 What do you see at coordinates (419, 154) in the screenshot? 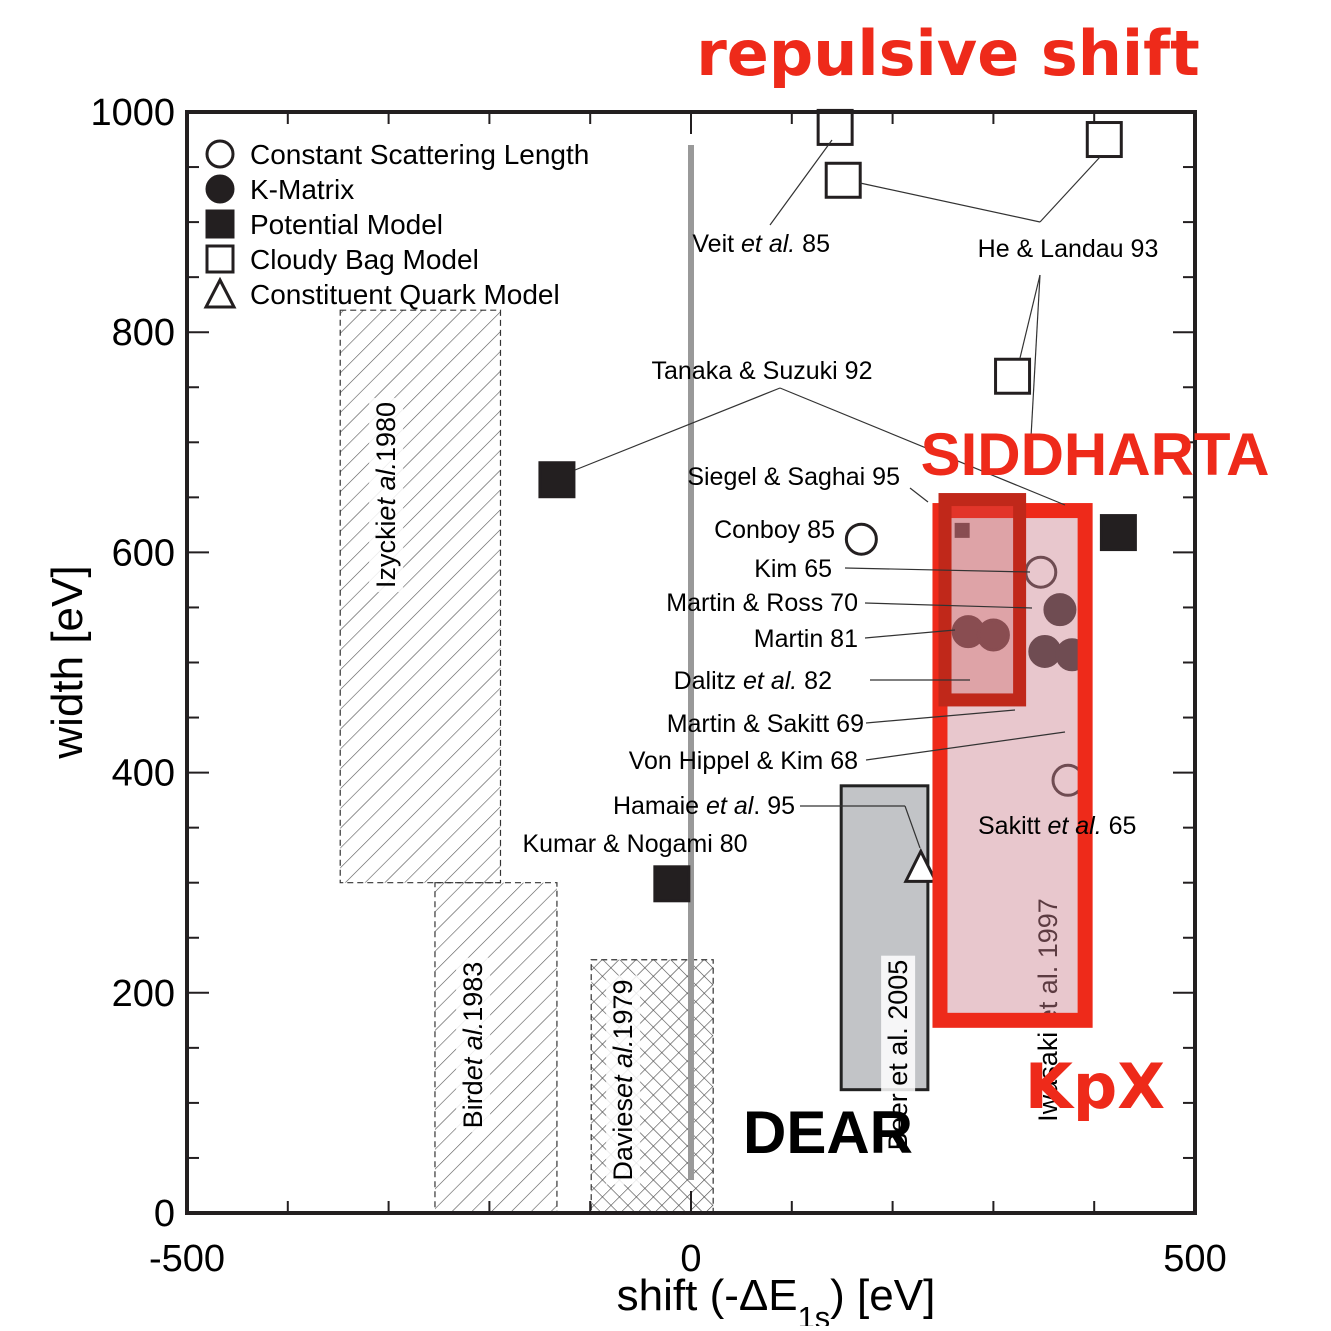
I see `legend-label: Constant Scattering Length` at bounding box center [419, 154].